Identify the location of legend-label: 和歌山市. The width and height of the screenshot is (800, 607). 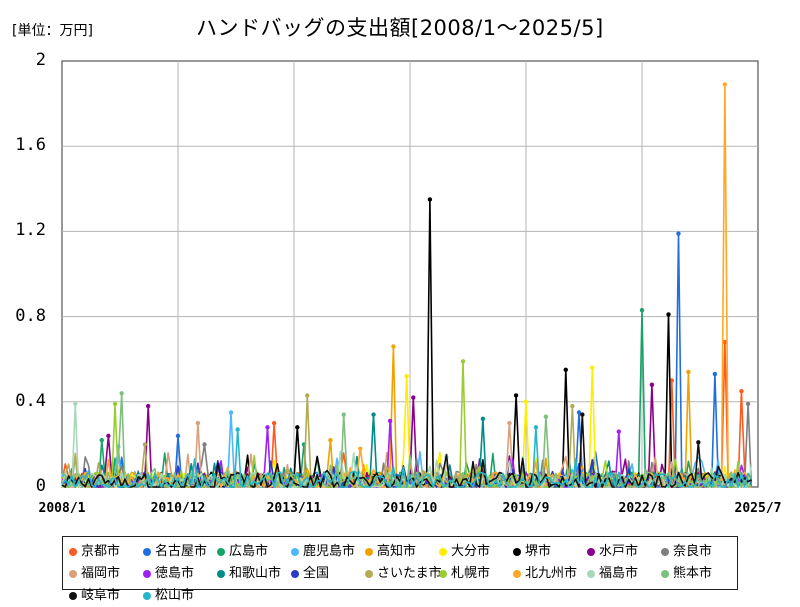
(255, 573).